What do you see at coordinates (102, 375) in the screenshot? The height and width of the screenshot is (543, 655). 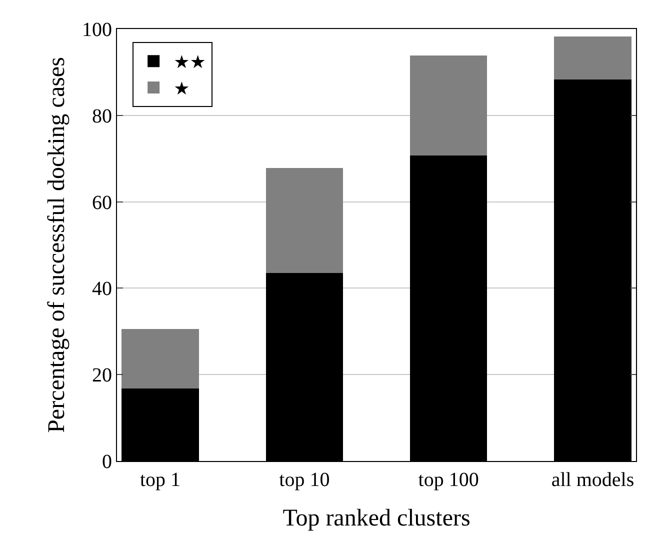 I see `y-tick-label: 20` at bounding box center [102, 375].